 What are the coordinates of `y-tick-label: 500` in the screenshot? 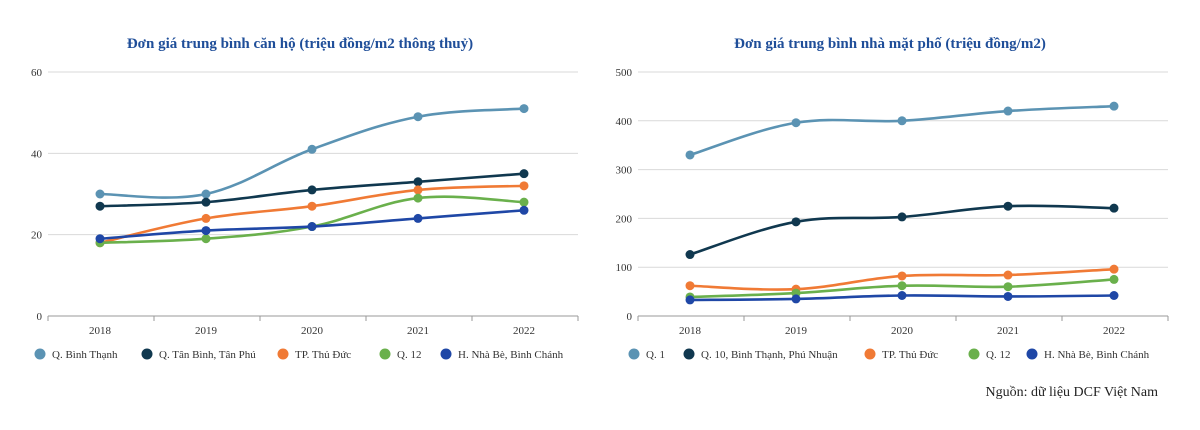 It's located at (624, 73).